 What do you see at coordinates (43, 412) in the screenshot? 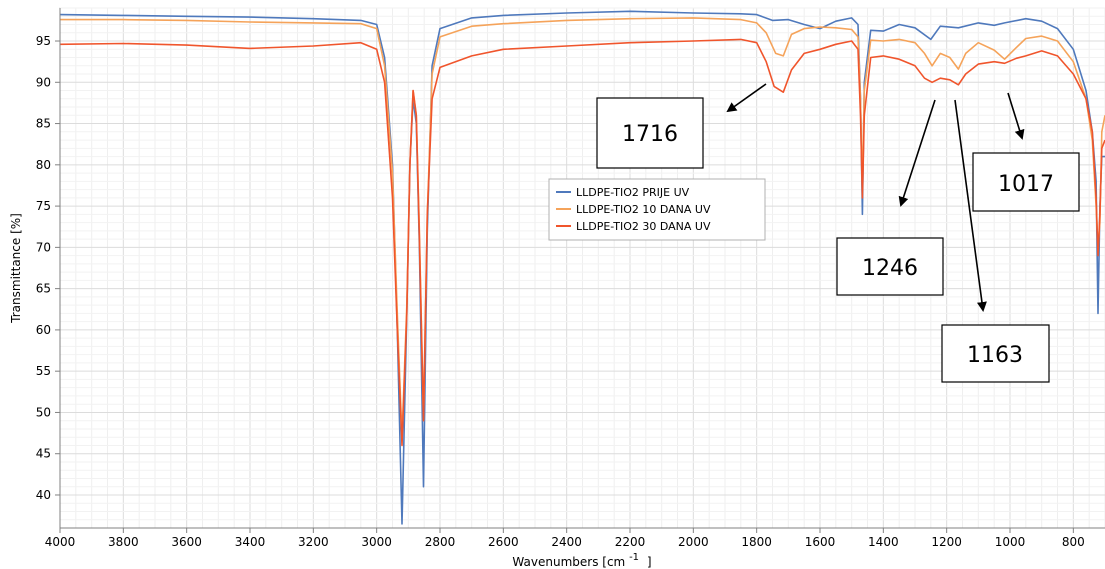
I see `y-tick-label: 50` at bounding box center [43, 412].